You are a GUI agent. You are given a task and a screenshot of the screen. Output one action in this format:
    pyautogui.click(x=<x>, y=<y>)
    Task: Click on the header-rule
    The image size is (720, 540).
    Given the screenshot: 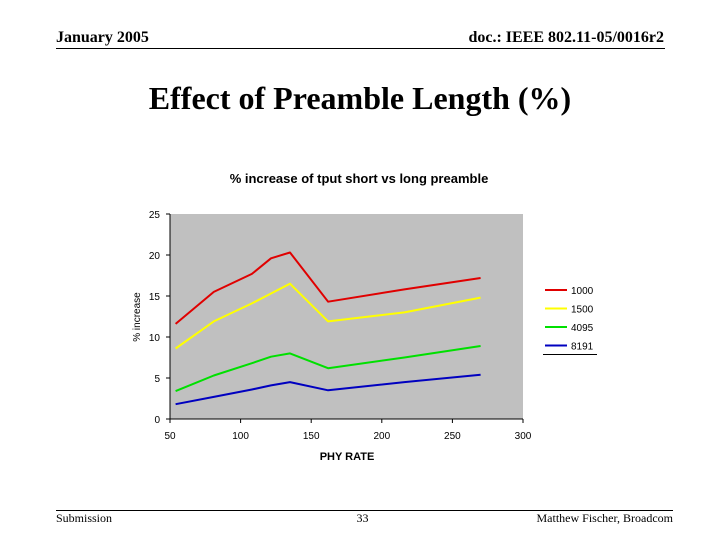 What is the action you would take?
    pyautogui.click(x=360, y=48)
    